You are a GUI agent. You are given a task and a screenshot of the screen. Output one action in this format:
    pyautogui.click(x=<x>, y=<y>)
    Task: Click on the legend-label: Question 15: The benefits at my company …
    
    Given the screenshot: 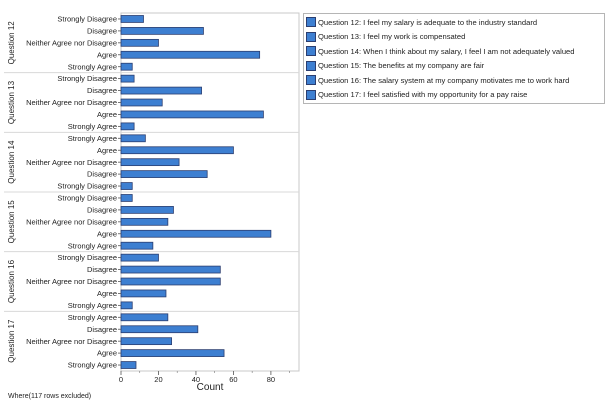 What is the action you would take?
    pyautogui.click(x=401, y=66)
    